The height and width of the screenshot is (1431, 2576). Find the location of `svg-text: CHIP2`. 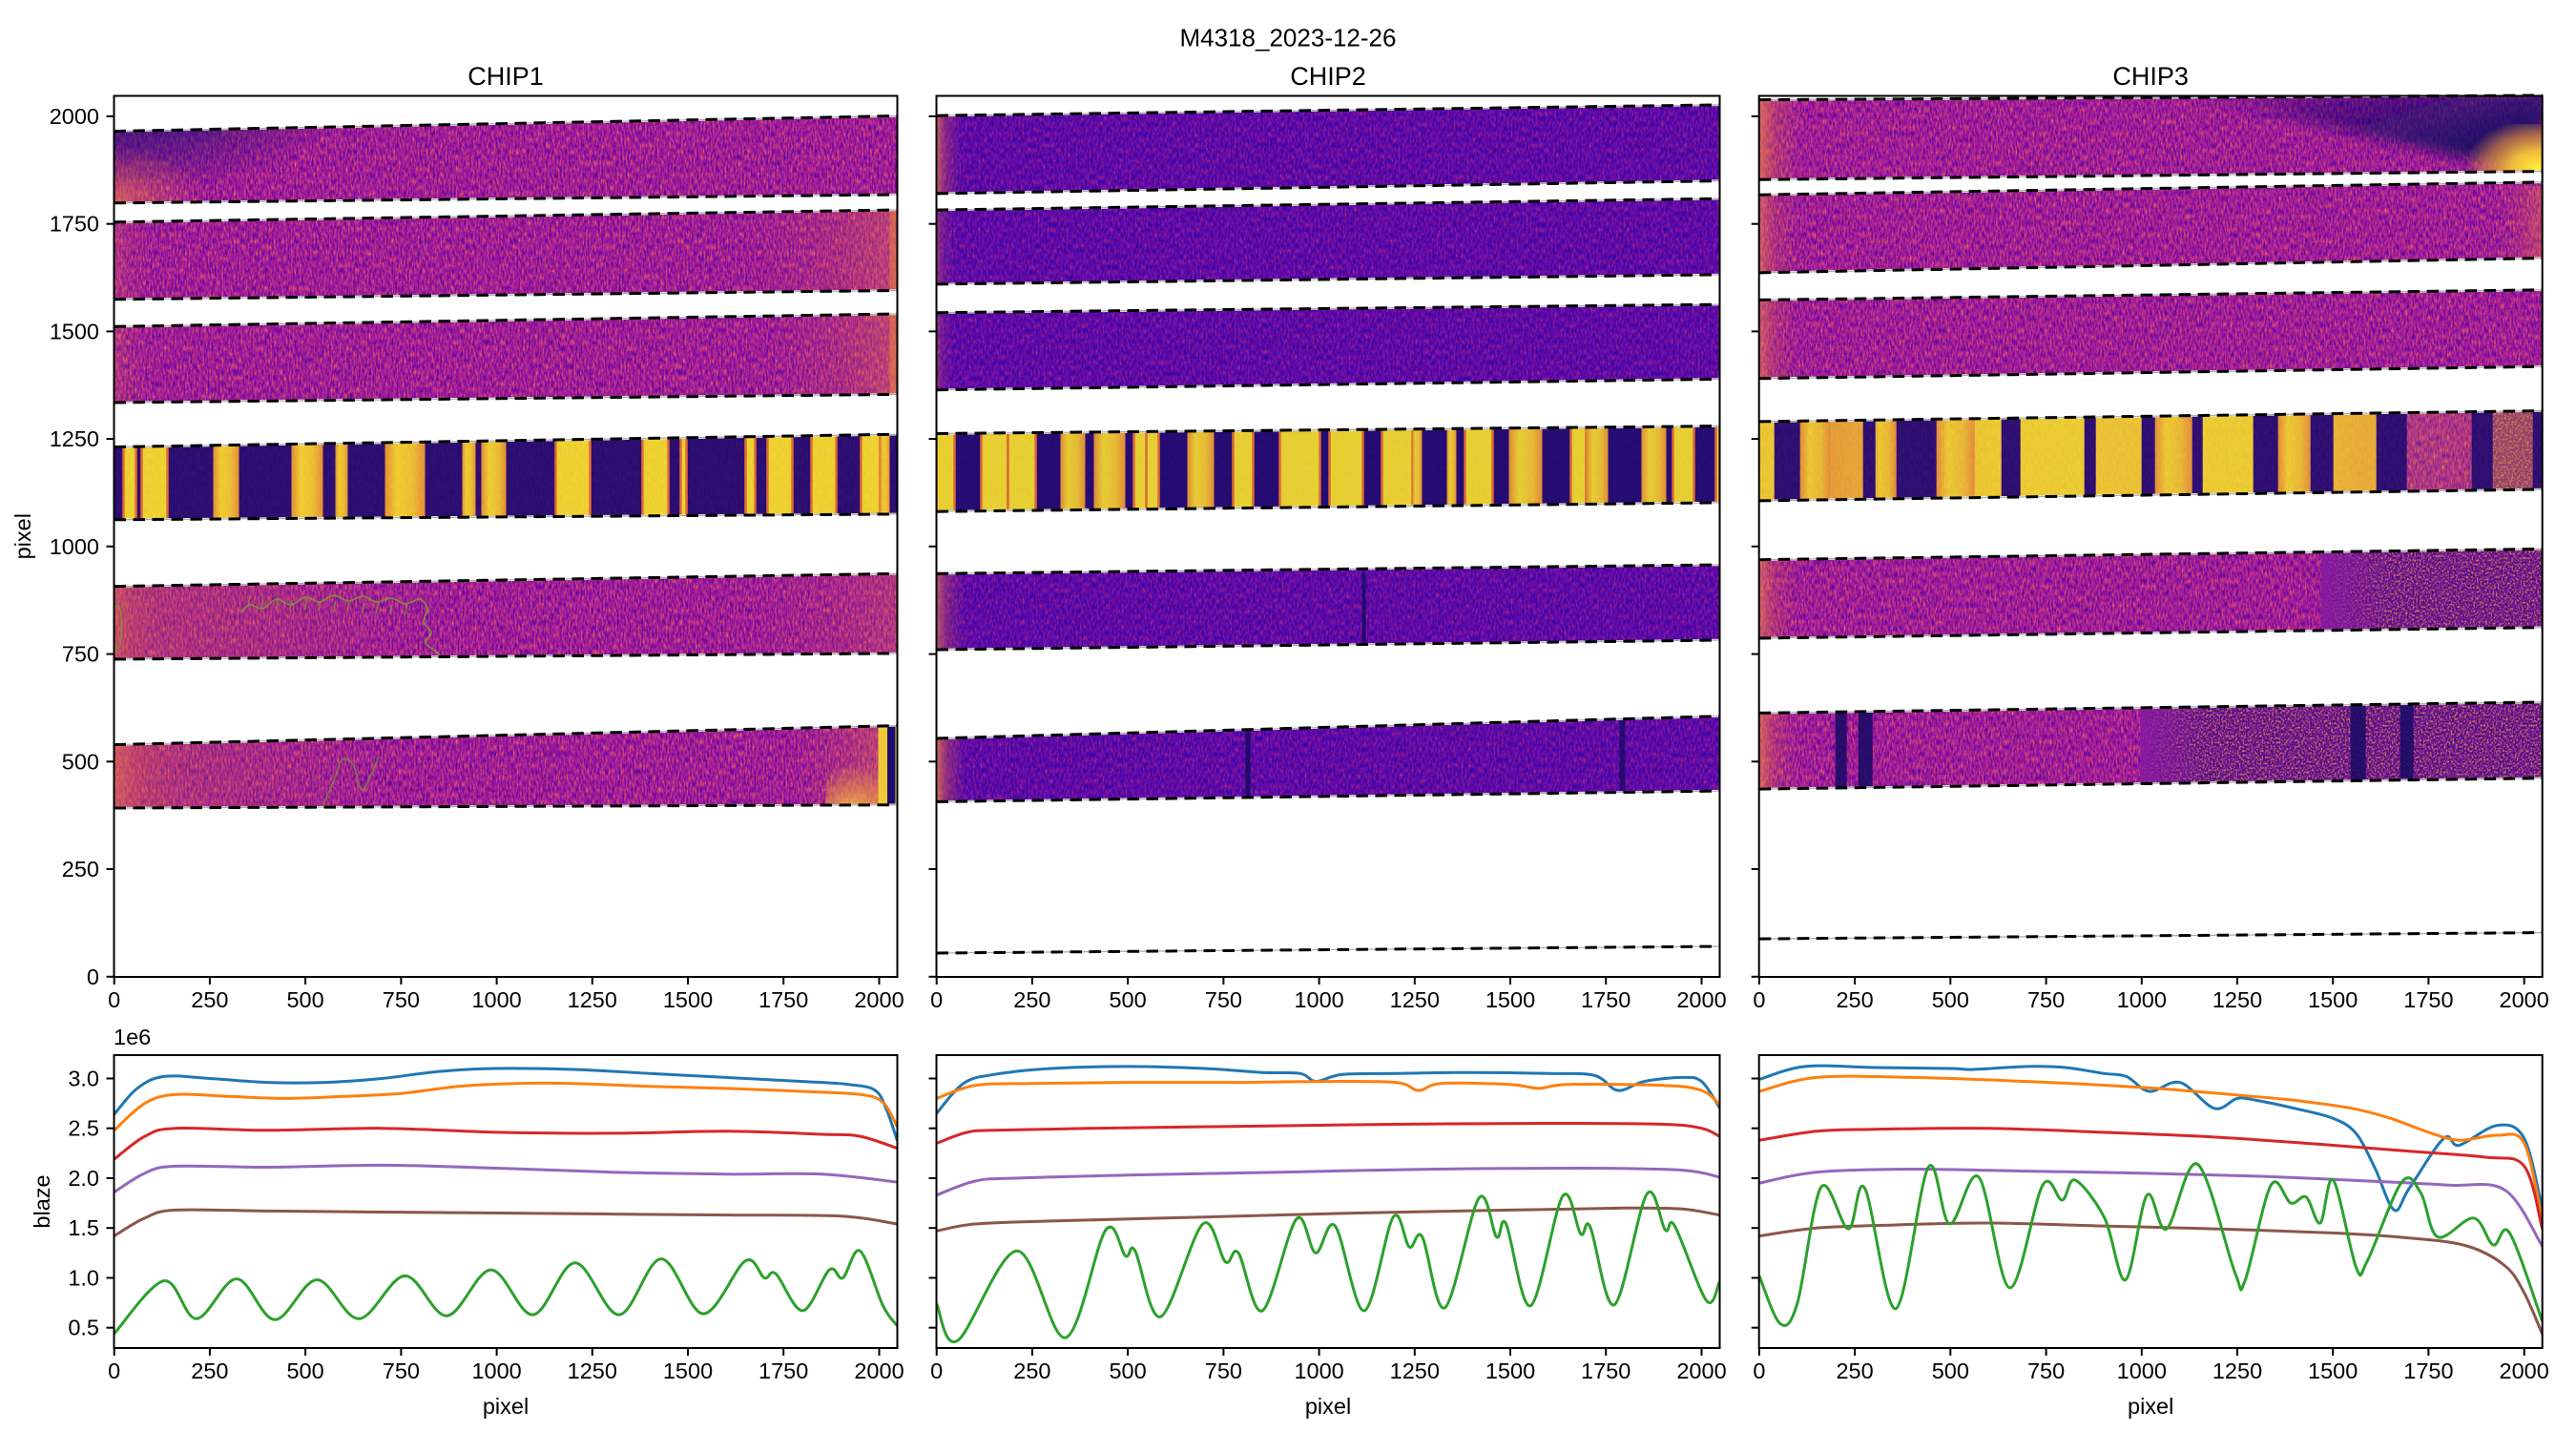

svg-text: CHIP2 is located at coordinates (1328, 76).